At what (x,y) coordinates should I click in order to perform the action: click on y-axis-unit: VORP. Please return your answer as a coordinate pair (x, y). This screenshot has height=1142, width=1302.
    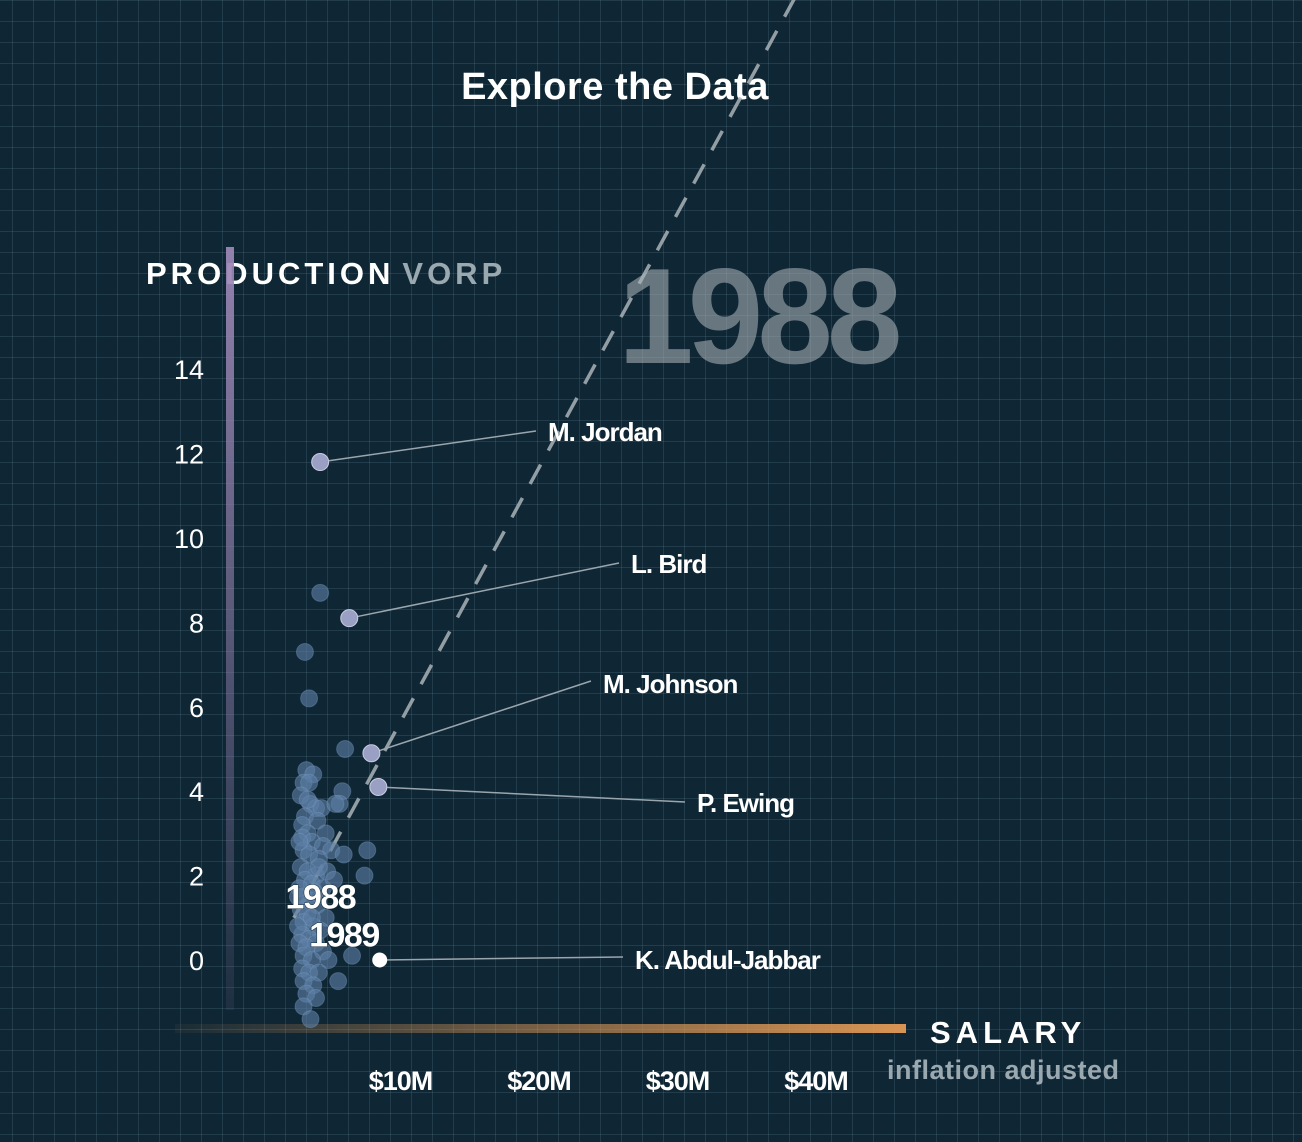
    Looking at the image, I should click on (454, 273).